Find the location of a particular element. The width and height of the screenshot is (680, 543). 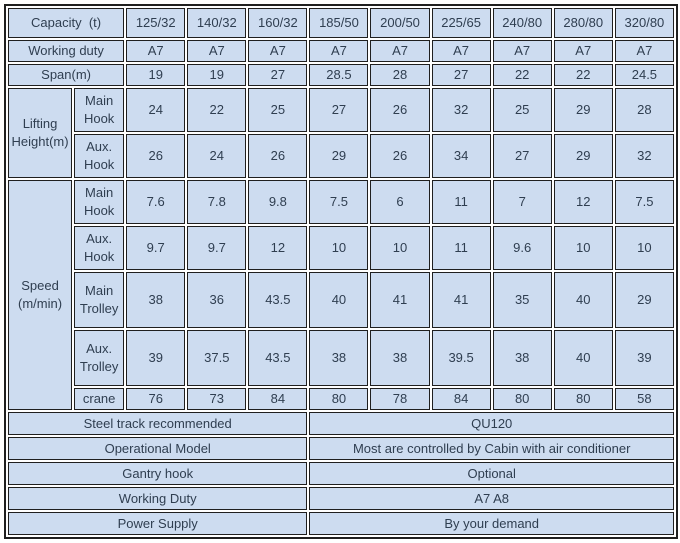

model-header-cell: 185/50 is located at coordinates (339, 23).